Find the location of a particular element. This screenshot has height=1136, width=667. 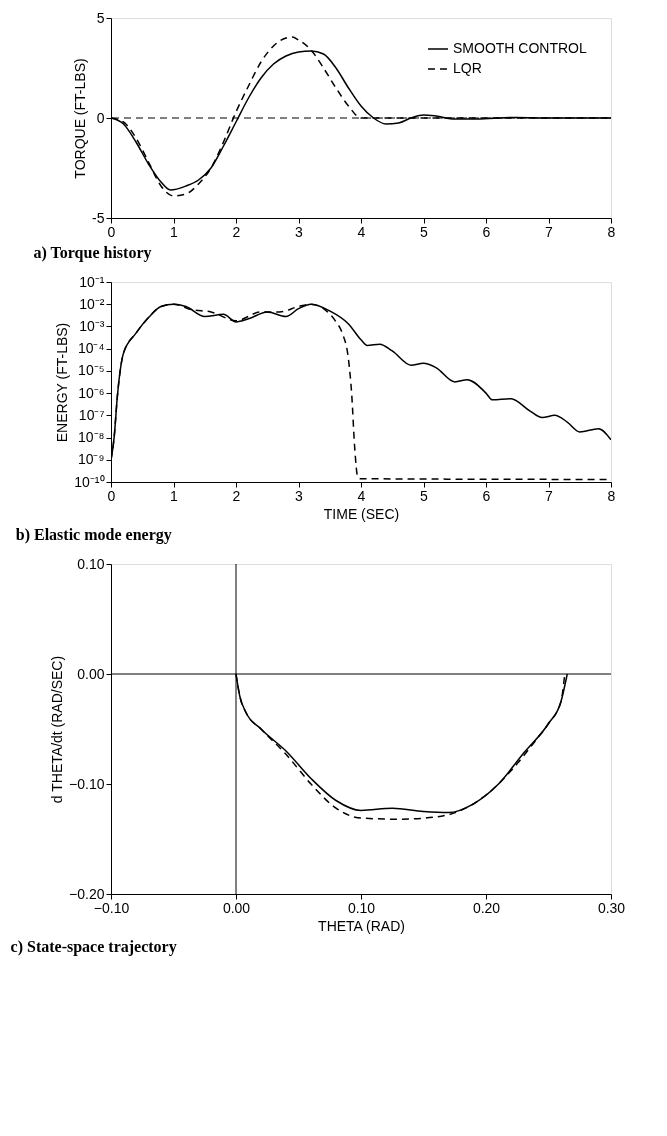

text: a) Torque history is located at coordinates (92, 253).